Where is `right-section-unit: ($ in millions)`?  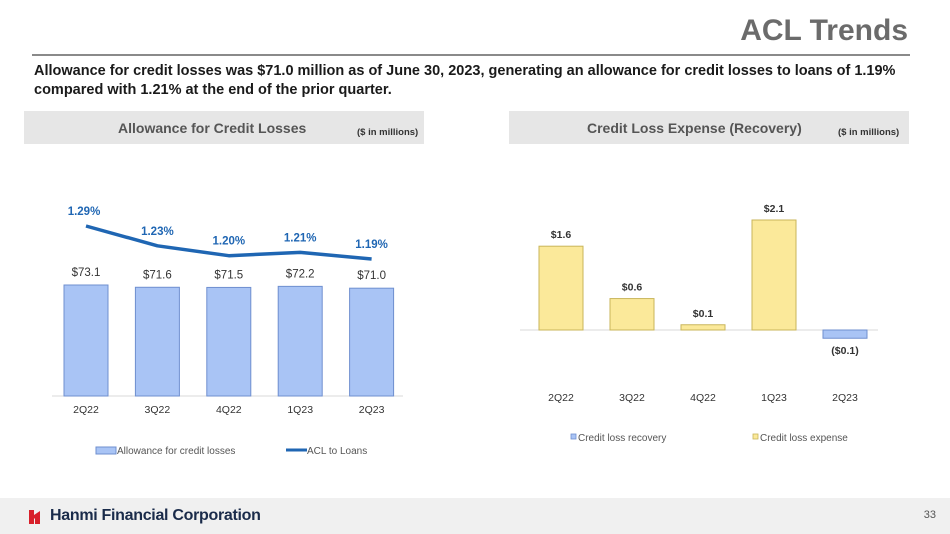 right-section-unit: ($ in millions) is located at coordinates (869, 132).